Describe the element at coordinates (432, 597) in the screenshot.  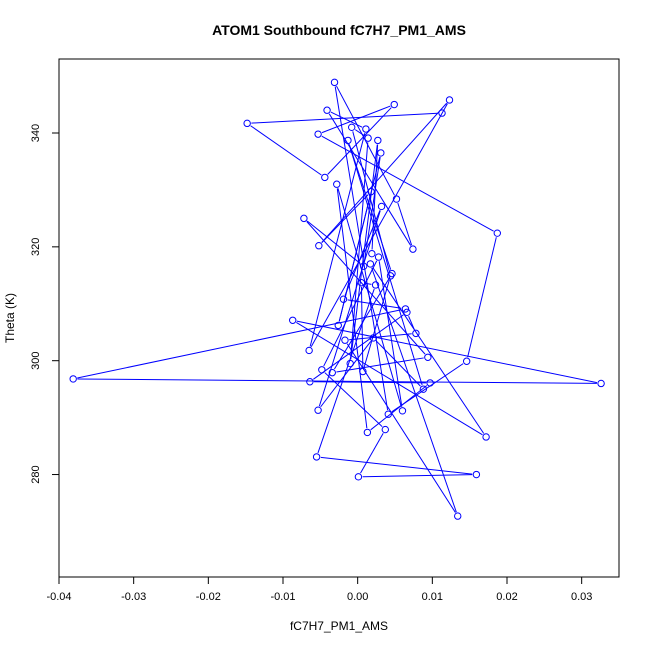
I see `x-tick-label: 0.01` at that location.